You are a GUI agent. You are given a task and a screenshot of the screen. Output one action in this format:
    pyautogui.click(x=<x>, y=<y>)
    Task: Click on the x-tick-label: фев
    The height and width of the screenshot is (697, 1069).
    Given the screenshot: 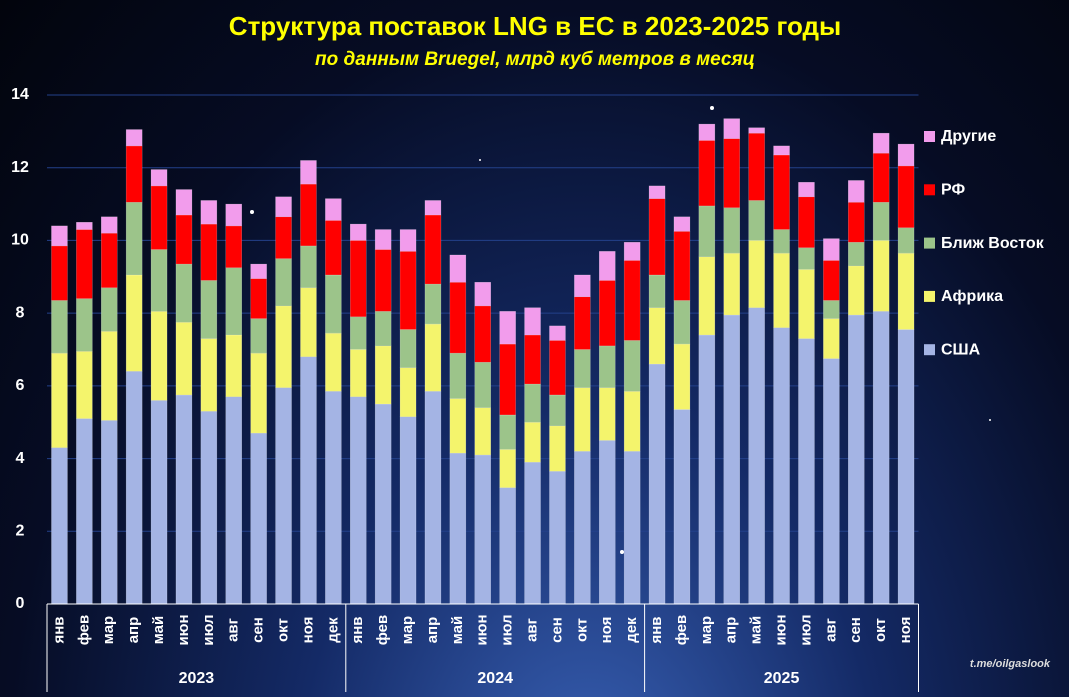 What is the action you would take?
    pyautogui.click(x=681, y=630)
    